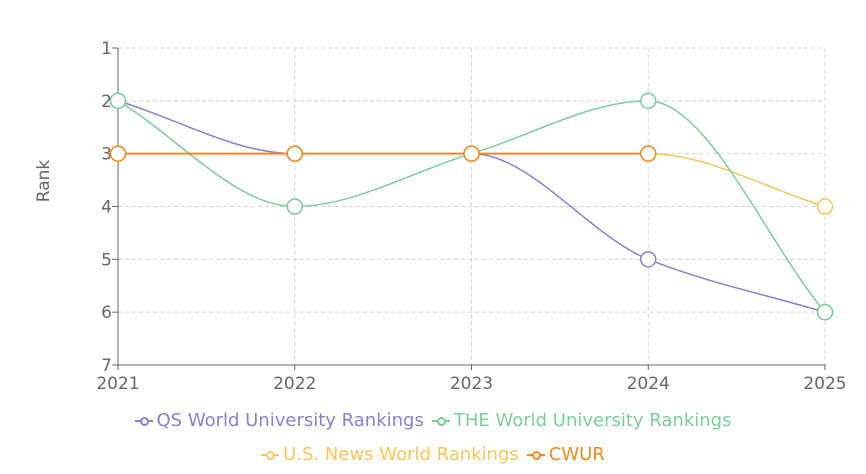 The image size is (866, 474). Describe the element at coordinates (401, 454) in the screenshot. I see `legend-label: U.S. News World Rankings` at that location.